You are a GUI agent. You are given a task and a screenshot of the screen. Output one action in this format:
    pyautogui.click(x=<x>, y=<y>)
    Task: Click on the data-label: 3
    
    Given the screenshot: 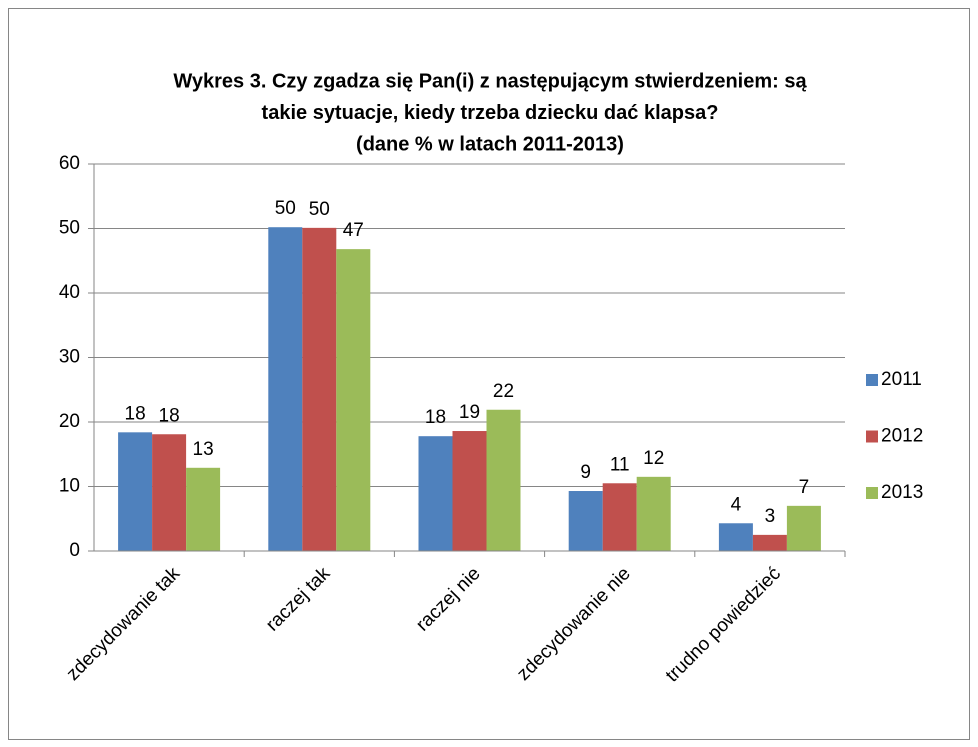 What is the action you would take?
    pyautogui.click(x=770, y=516)
    